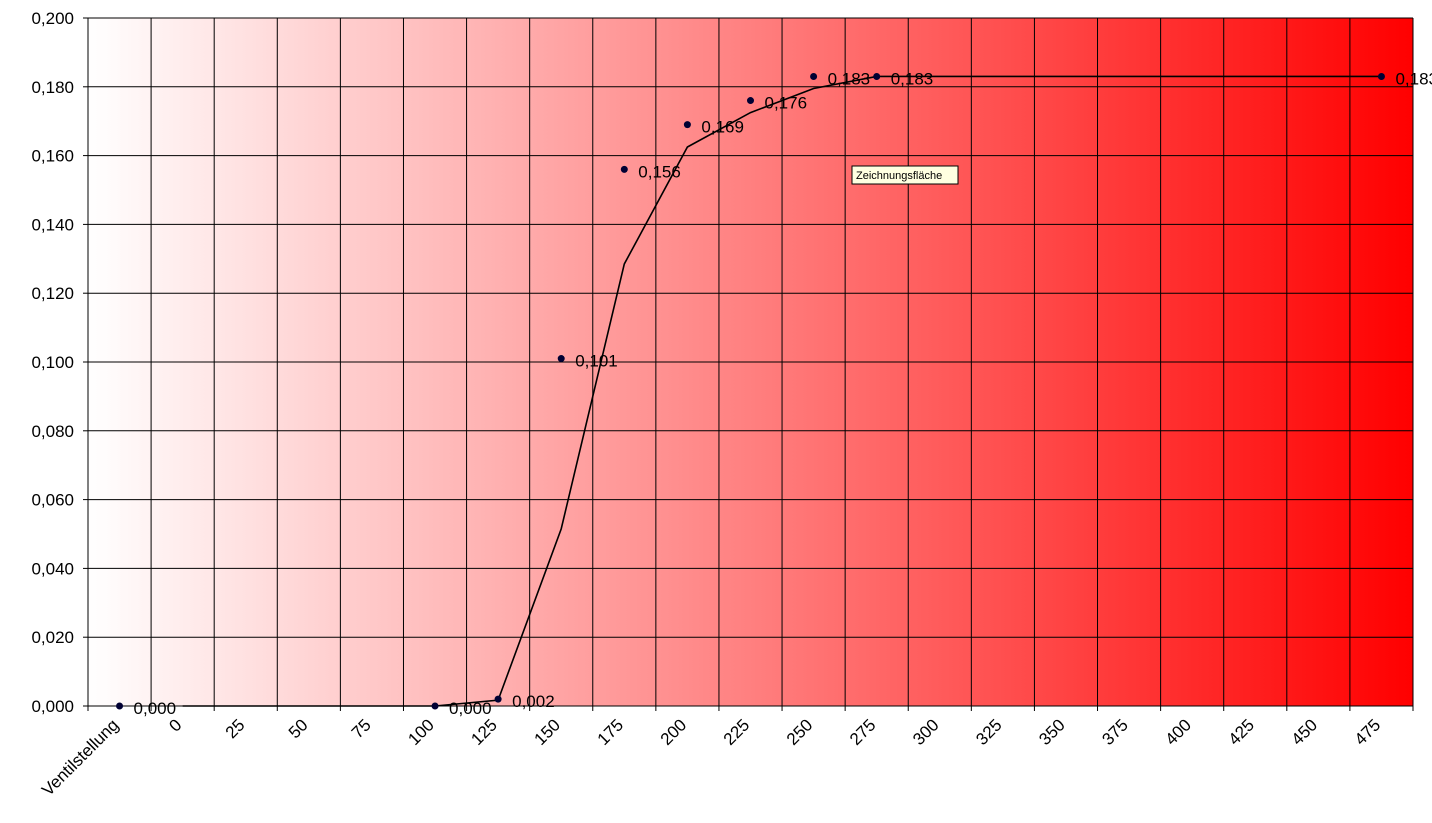 The image size is (1432, 823). Describe the element at coordinates (799, 731) in the screenshot. I see `x-tick-label: 250` at that location.